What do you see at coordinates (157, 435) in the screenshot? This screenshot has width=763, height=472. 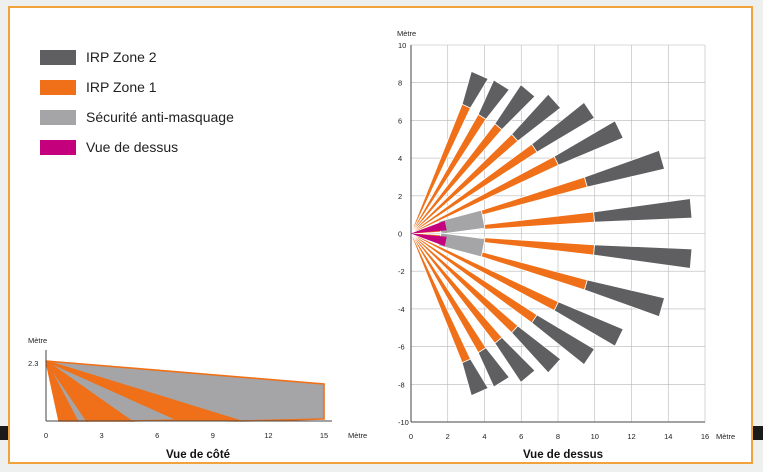 I see `side-view-x-tick: 6` at bounding box center [157, 435].